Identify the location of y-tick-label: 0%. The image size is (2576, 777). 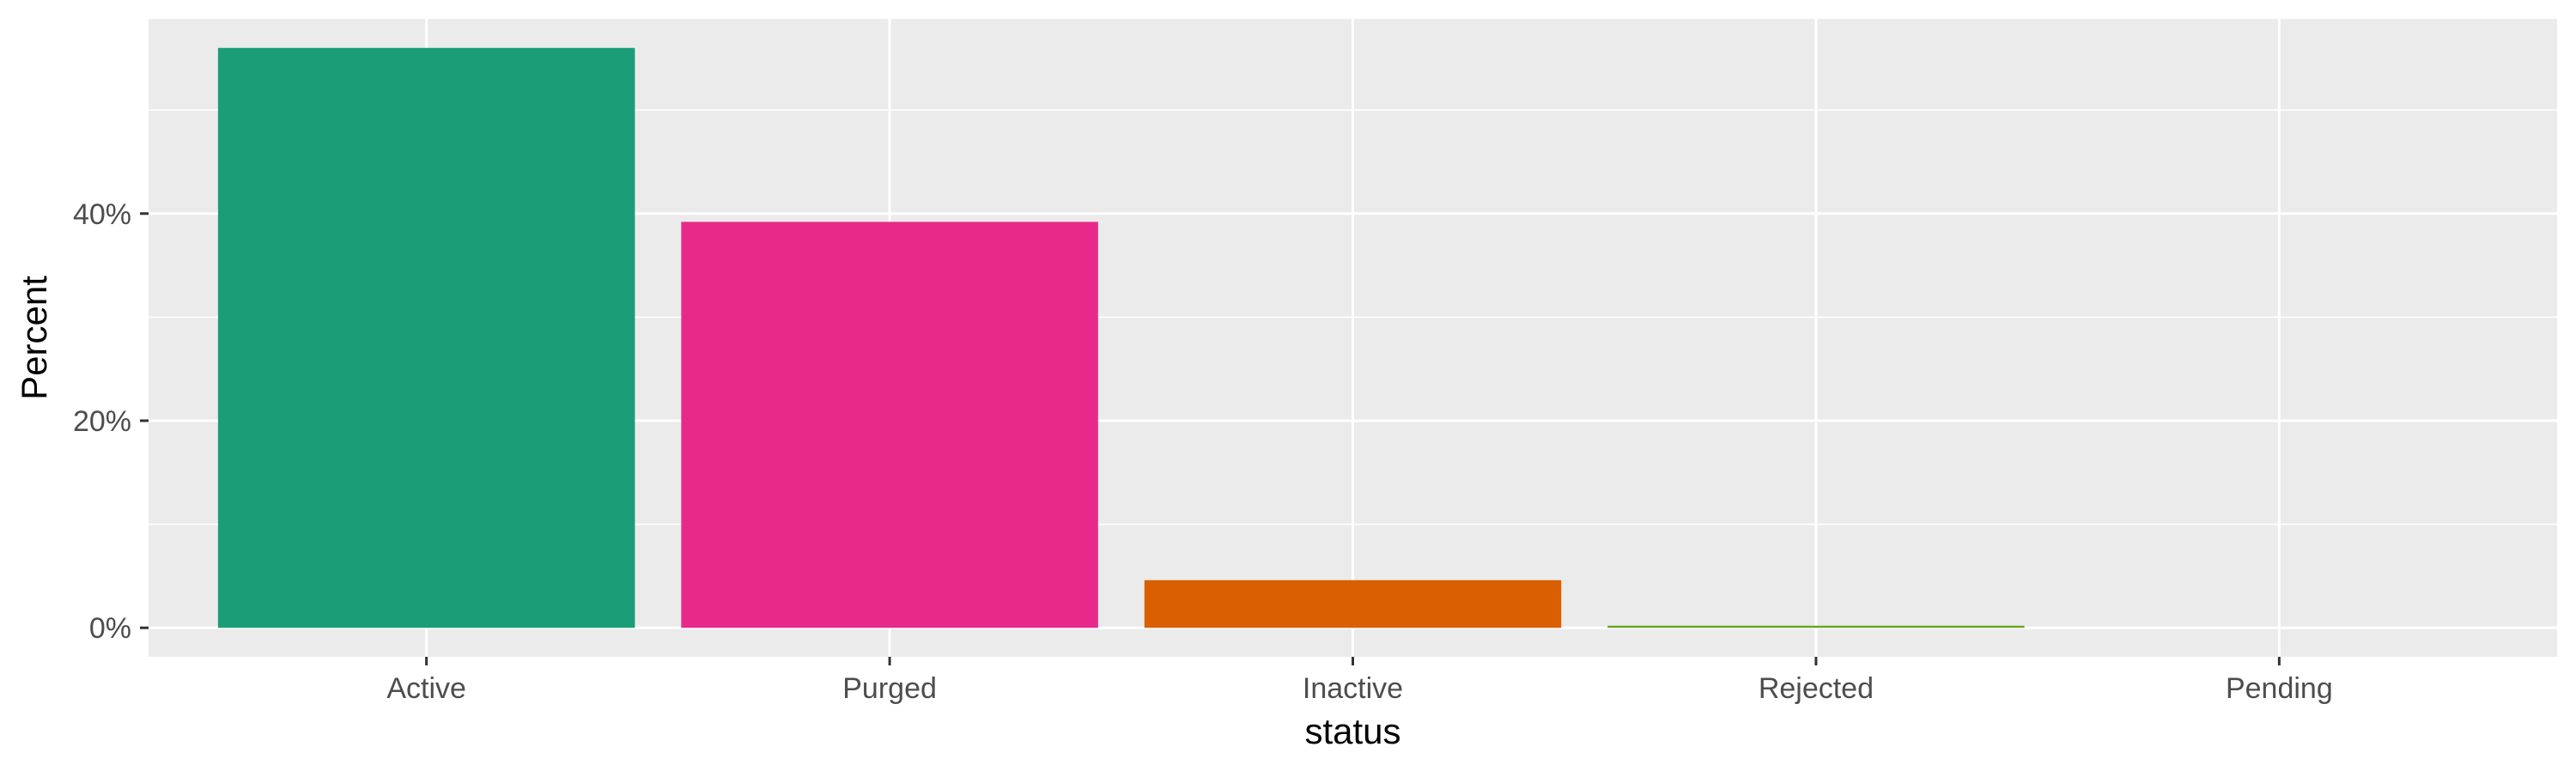
(110, 628).